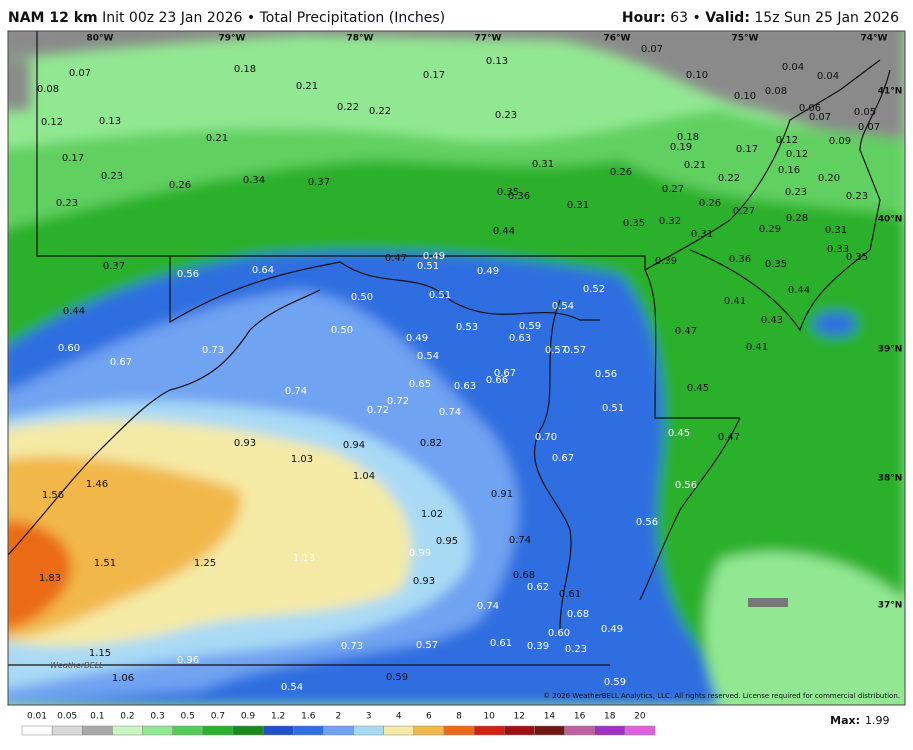 This screenshot has height=750, width=913. Describe the element at coordinates (617, 39) in the screenshot. I see `longitude-label: 76°W` at that location.